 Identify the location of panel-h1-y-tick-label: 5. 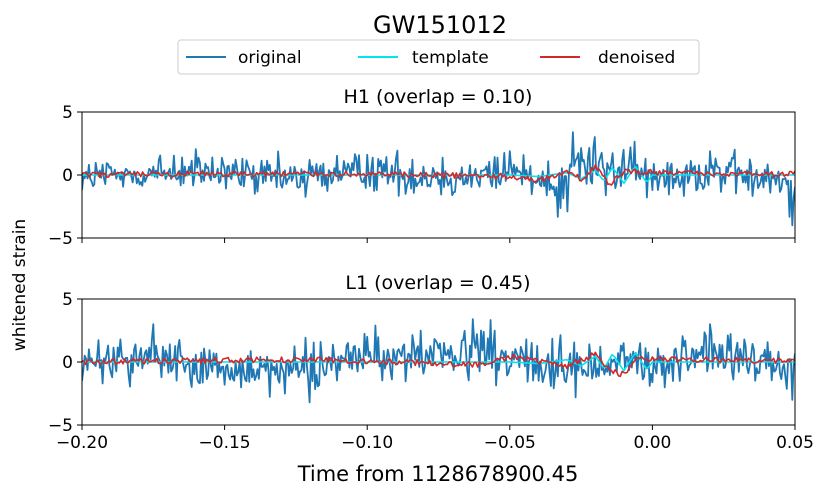
(67, 113).